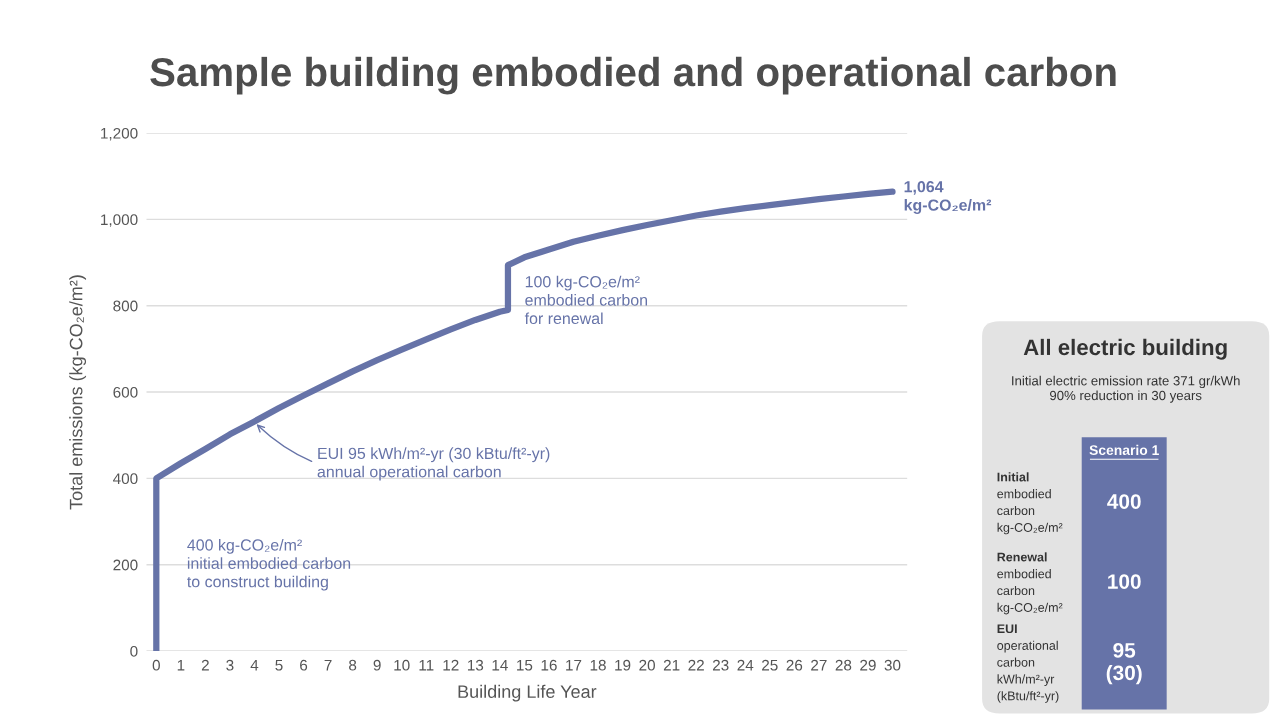 This screenshot has height=721, width=1285. I want to click on annotation: 100 kg-CO₂e/m² embodied carbon for renewal, so click(586, 300).